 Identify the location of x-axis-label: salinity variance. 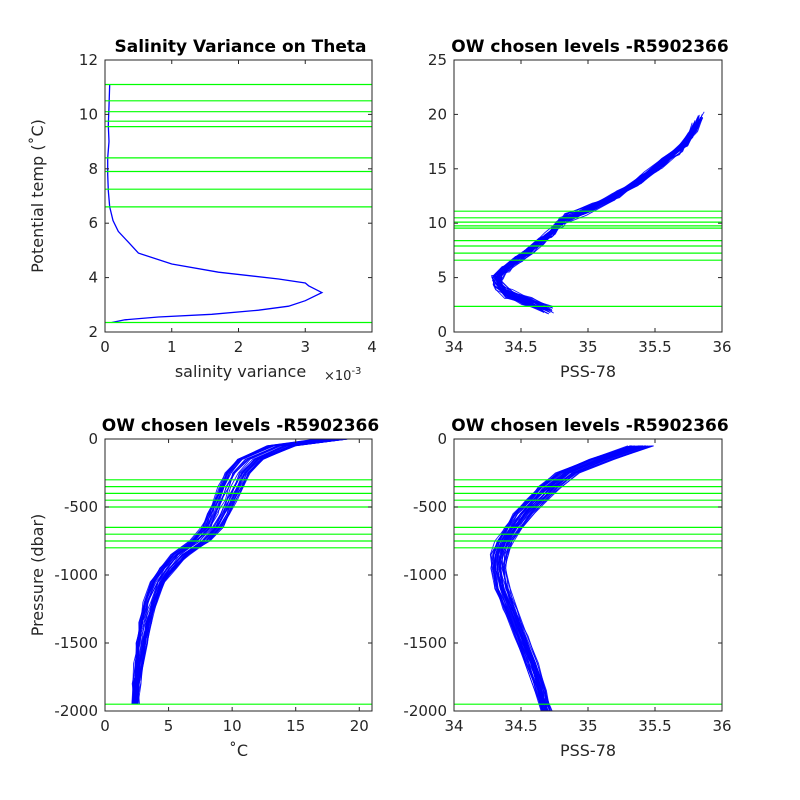
(240, 371).